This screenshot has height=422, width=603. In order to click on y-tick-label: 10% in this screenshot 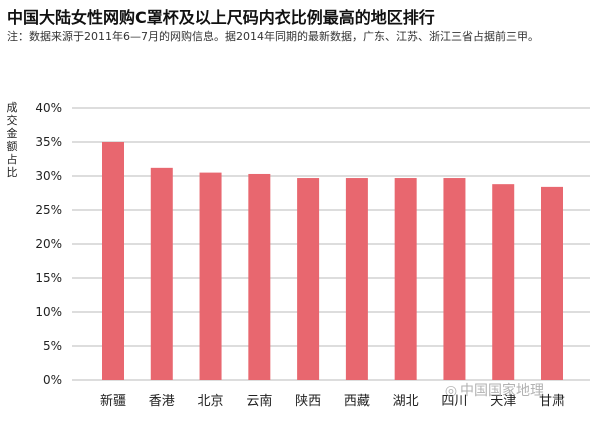, I will do `click(48, 312)`.